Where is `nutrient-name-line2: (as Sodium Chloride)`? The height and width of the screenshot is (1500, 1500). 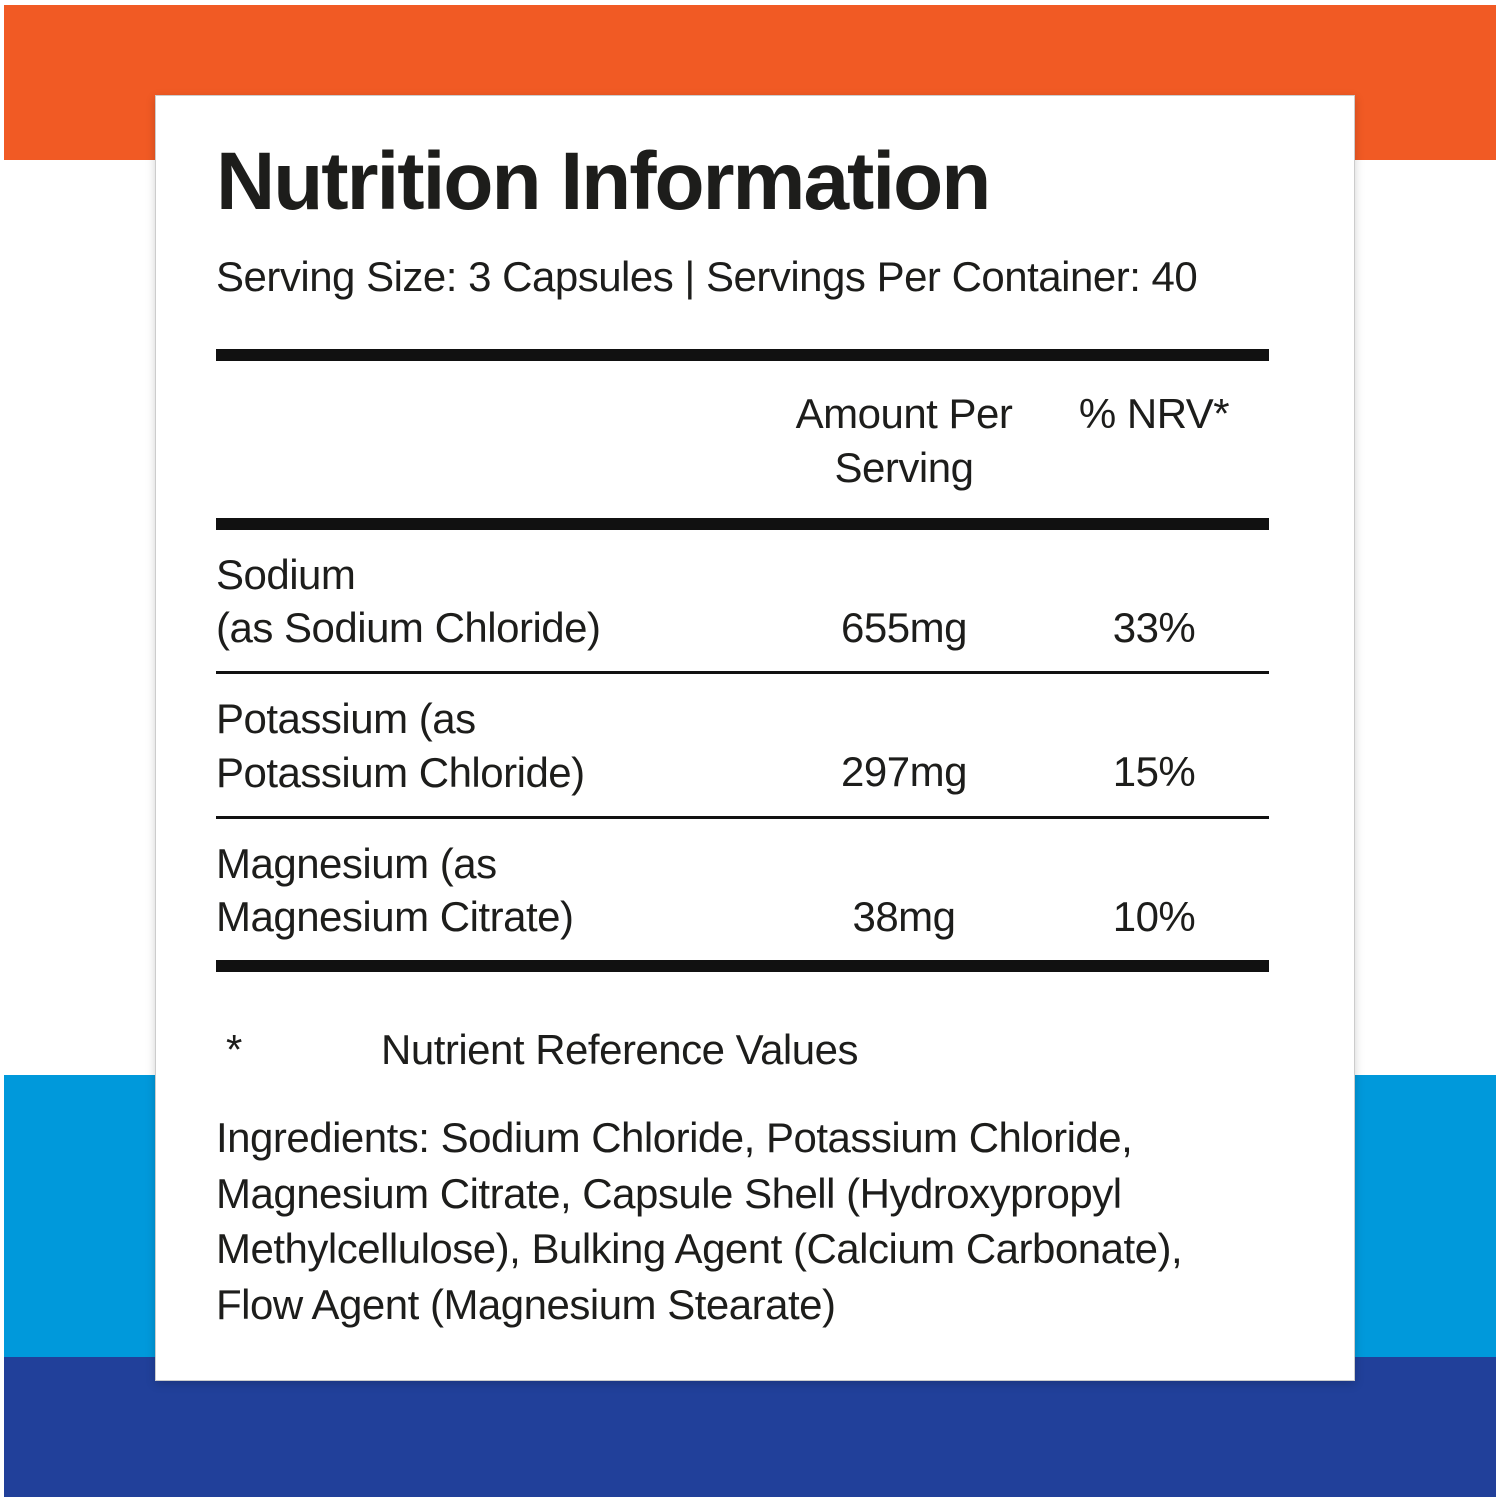
nutrient-name-line2: (as Sodium Chloride) is located at coordinates (408, 628).